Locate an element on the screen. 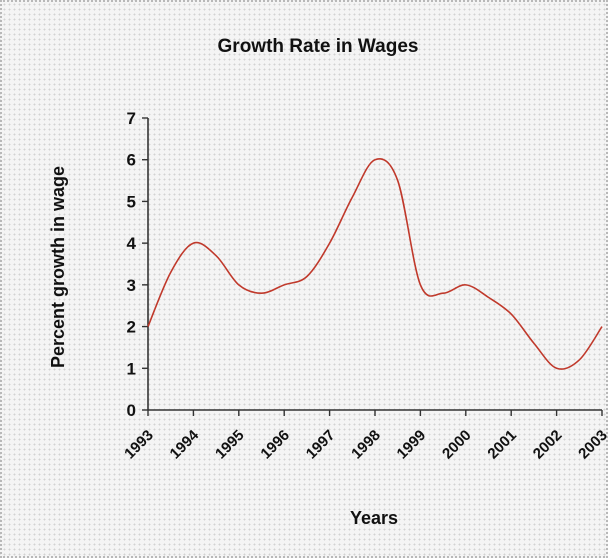  x-axis-label: Years is located at coordinates (374, 518).